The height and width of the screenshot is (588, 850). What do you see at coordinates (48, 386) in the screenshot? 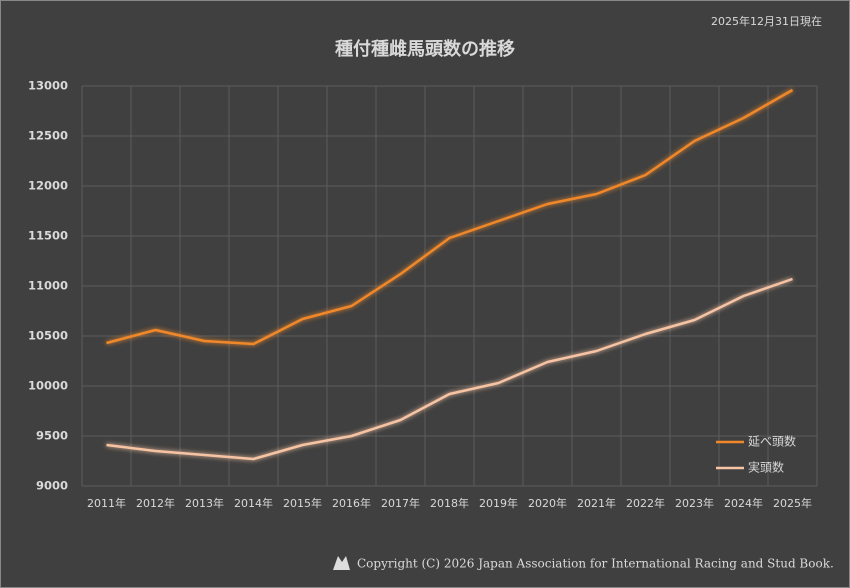
I see `y-tick-label: 10000` at bounding box center [48, 386].